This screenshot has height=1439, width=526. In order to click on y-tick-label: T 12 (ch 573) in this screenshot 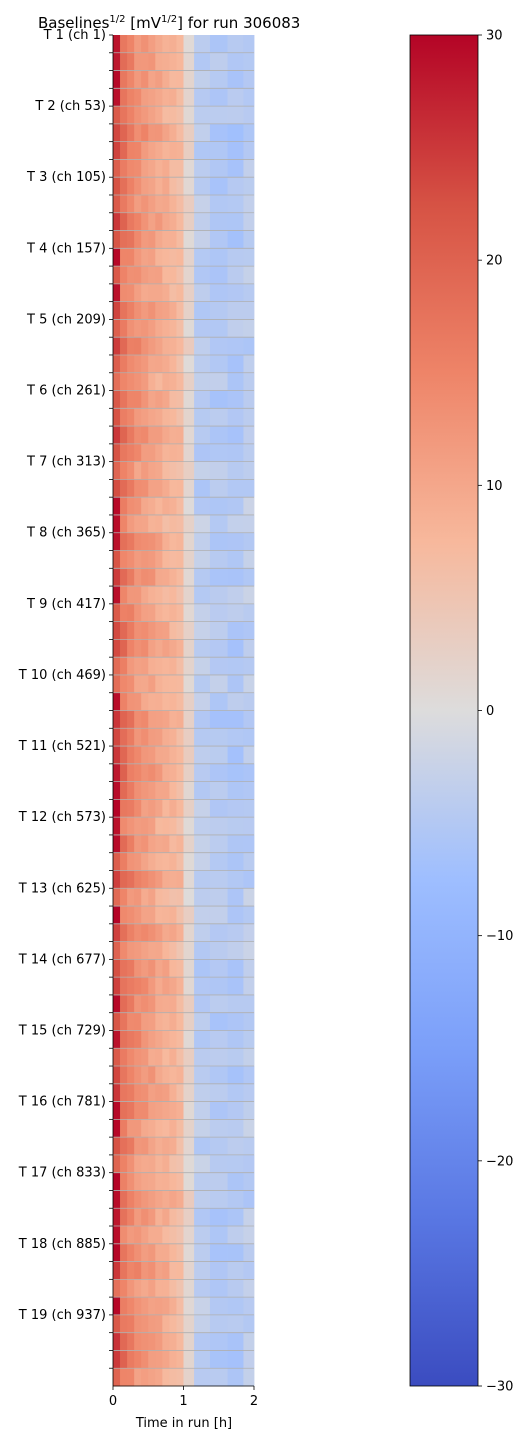, I will do `click(62, 817)`.